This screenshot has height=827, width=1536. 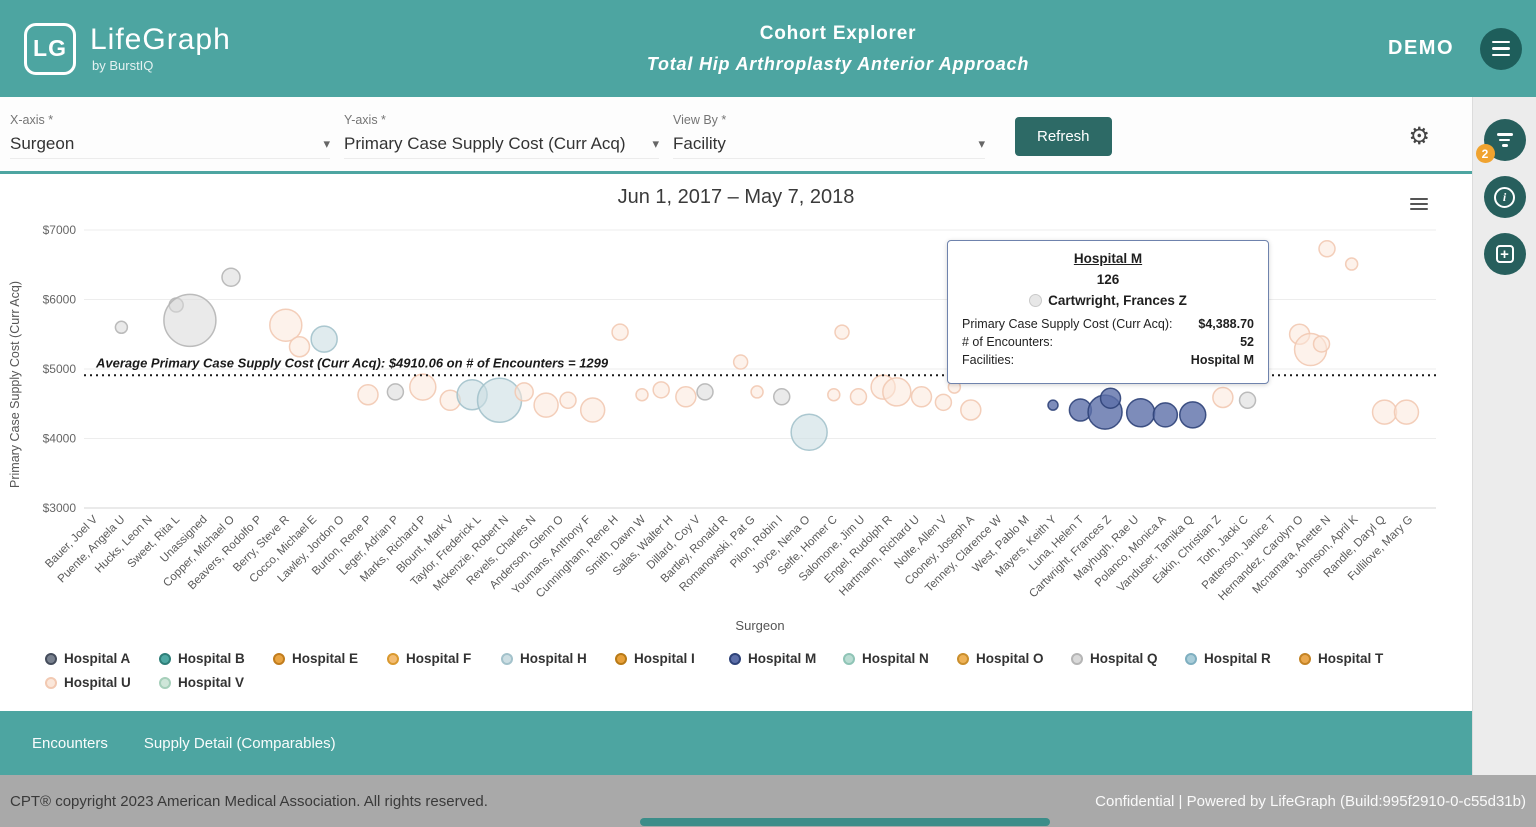 What do you see at coordinates (1504, 197) in the screenshot?
I see `info-button: i` at bounding box center [1504, 197].